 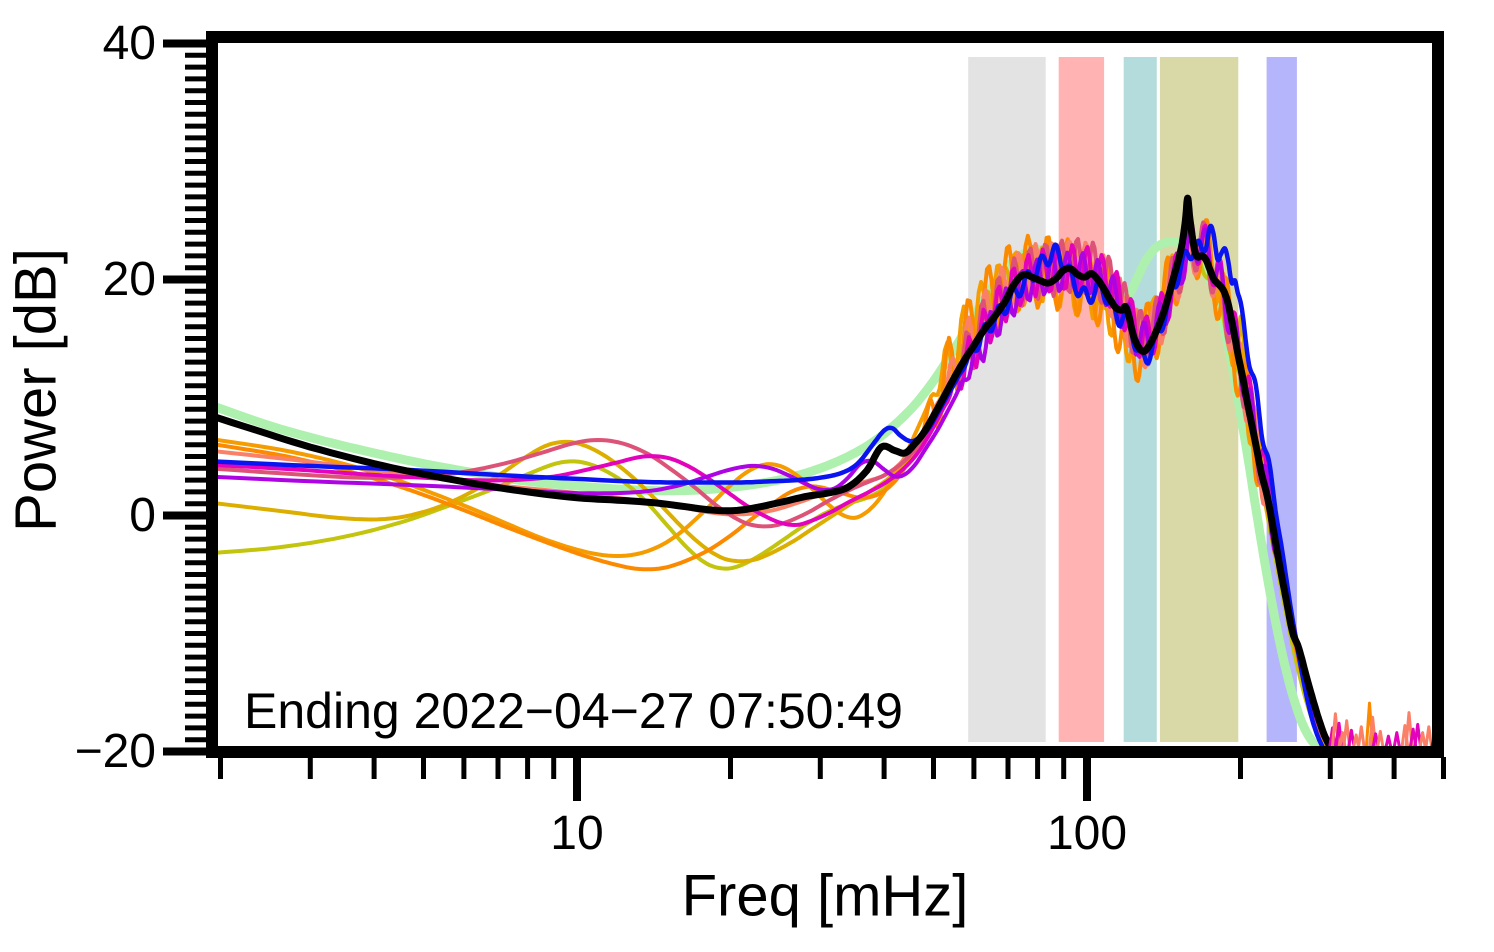 I want to click on x-tick-label: 10, so click(x=577, y=833).